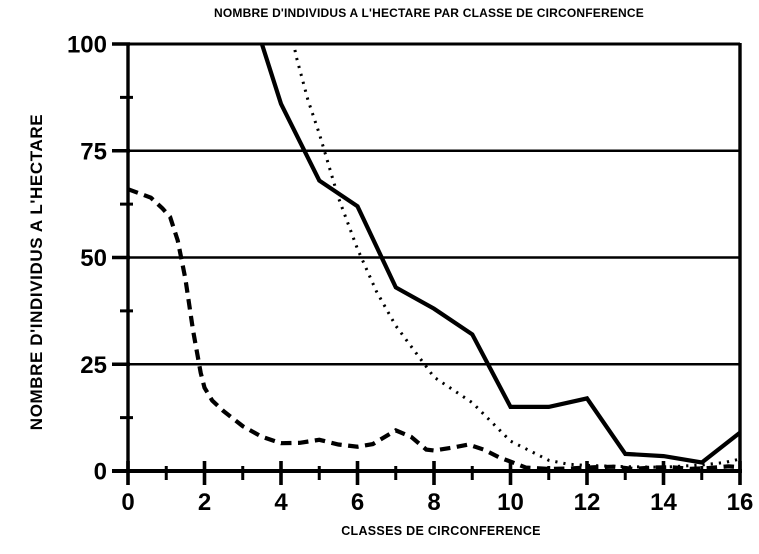 The image size is (759, 554). What do you see at coordinates (587, 502) in the screenshot?
I see `x-tick-label: 12` at bounding box center [587, 502].